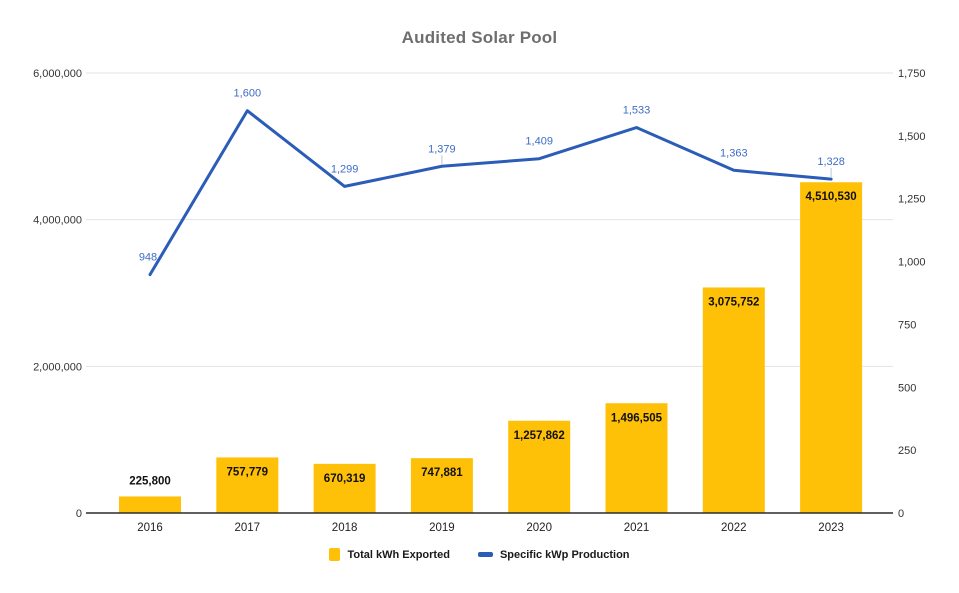 Image resolution: width=959 pixels, height=593 pixels. Describe the element at coordinates (901, 514) in the screenshot. I see `right-axis-tick-label: 0` at that location.